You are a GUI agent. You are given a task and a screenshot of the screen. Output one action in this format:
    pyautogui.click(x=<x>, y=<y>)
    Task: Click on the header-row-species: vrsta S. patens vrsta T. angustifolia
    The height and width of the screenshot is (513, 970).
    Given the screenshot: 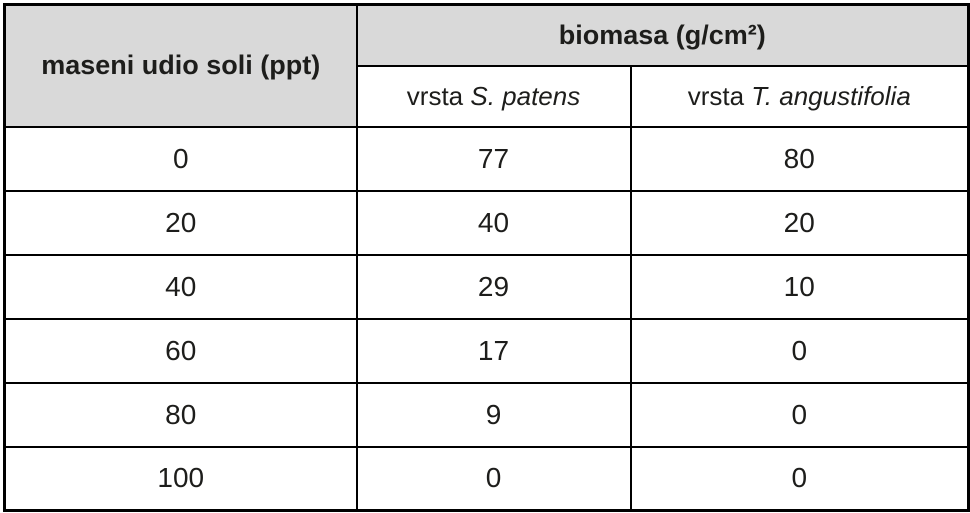 What is the action you would take?
    pyautogui.click(x=487, y=96)
    